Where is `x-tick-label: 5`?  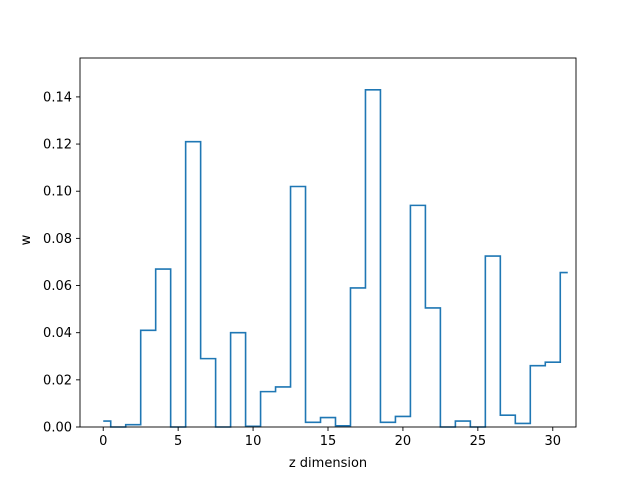
x-tick-label: 5 is located at coordinates (178, 441).